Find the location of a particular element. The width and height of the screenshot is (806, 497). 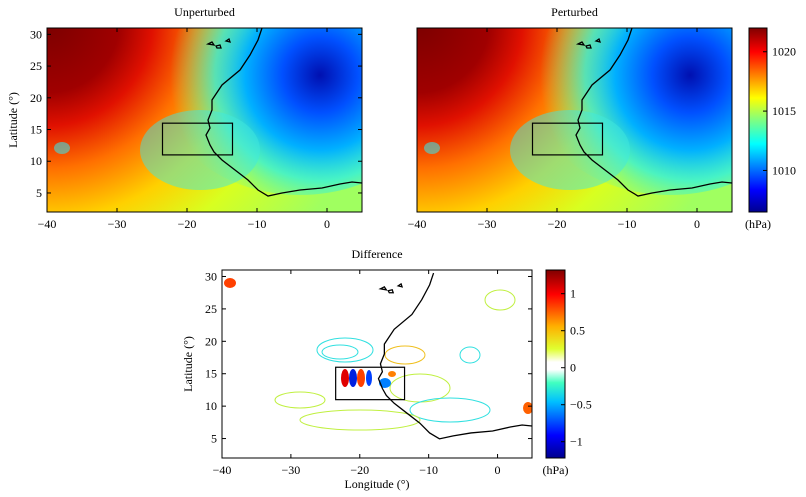

colorbar-tick-label: 1010 is located at coordinates (784, 170).